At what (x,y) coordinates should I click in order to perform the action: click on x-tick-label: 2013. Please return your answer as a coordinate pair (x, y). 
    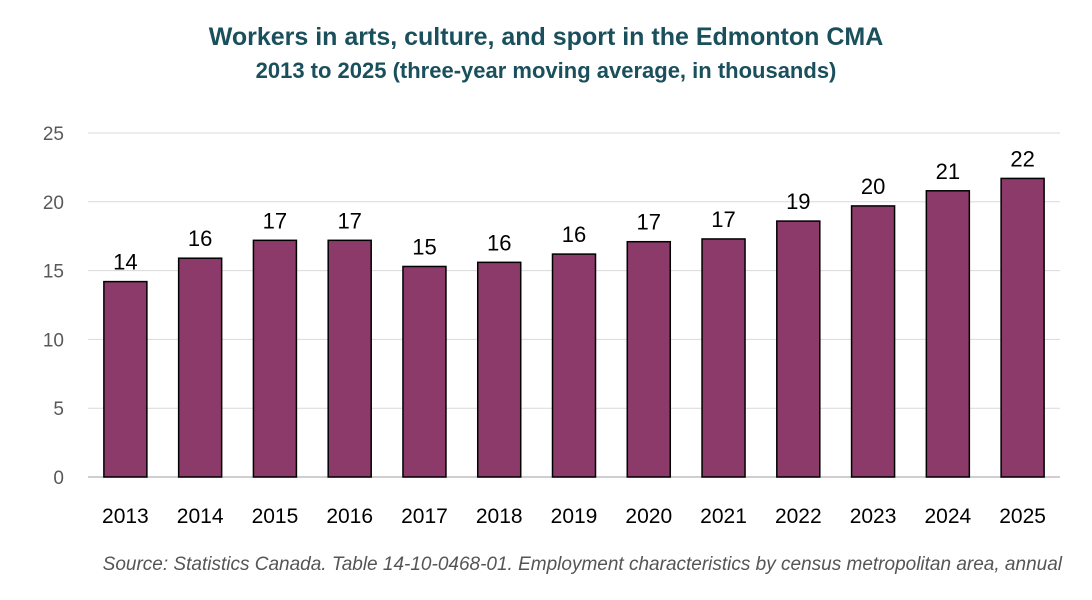
    Looking at the image, I should click on (125, 516).